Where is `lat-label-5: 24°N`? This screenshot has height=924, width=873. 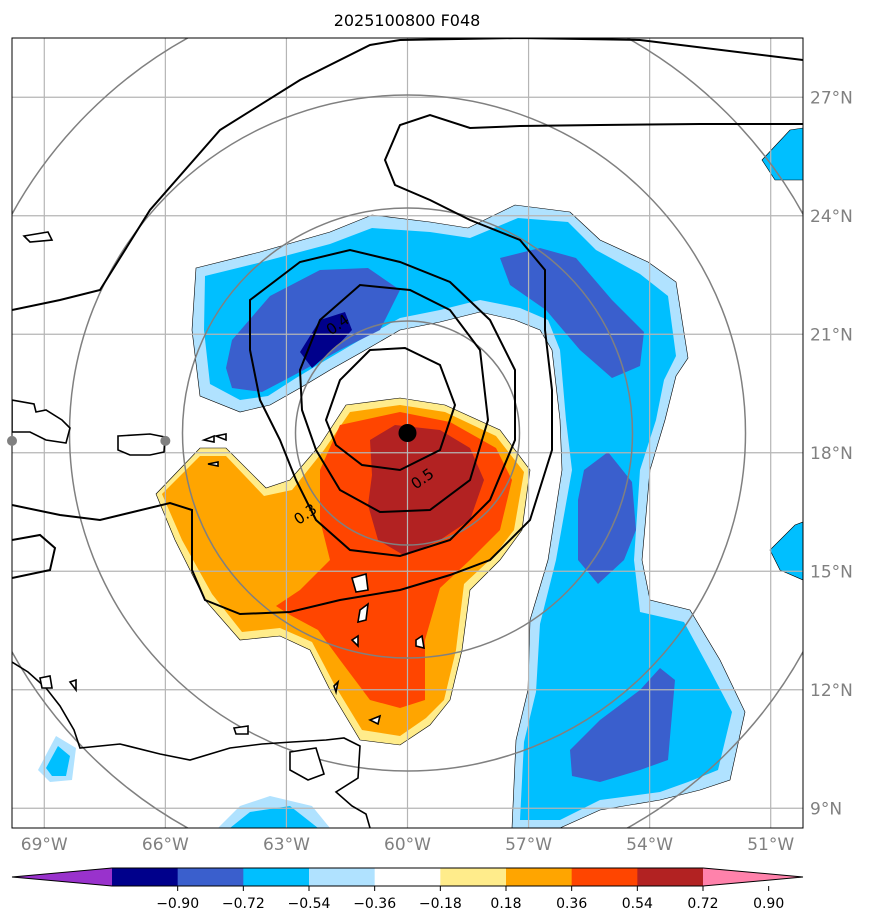
lat-label-5: 24°N is located at coordinates (831, 217).